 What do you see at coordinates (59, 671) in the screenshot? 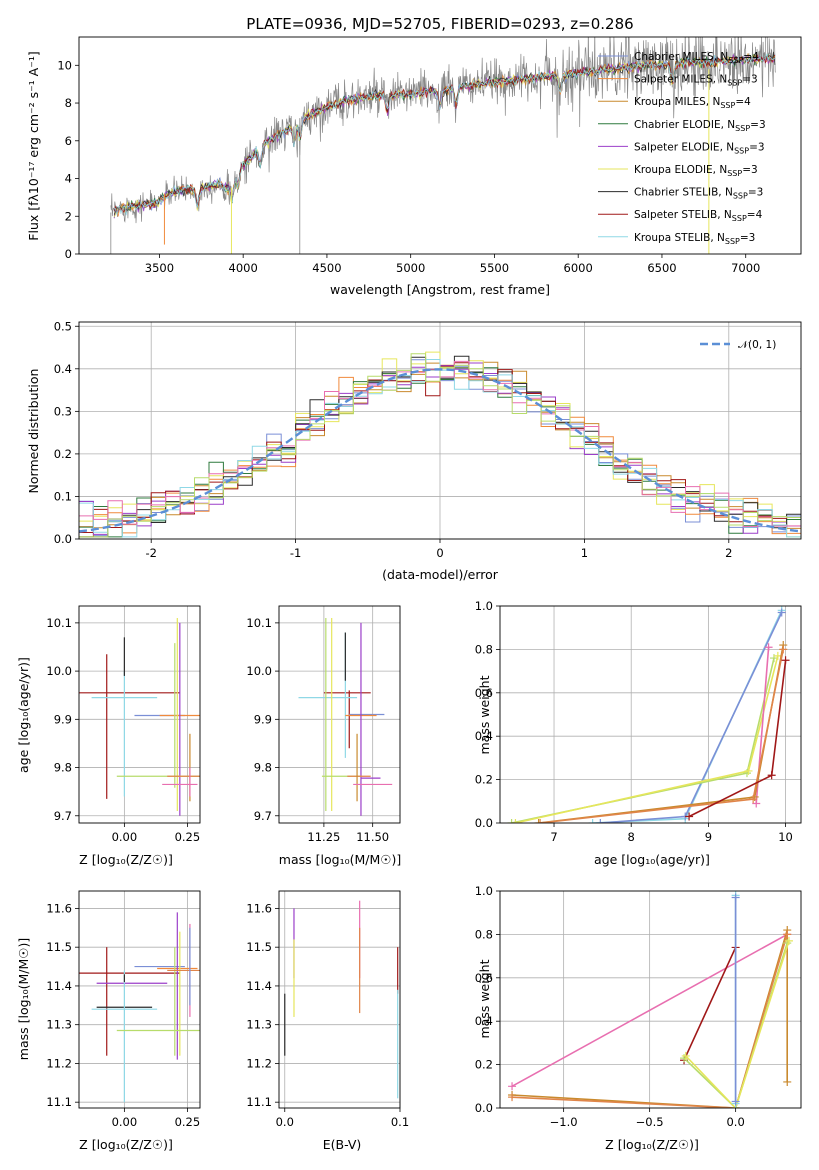
I see `y-tick-label: 10.0` at bounding box center [59, 671].